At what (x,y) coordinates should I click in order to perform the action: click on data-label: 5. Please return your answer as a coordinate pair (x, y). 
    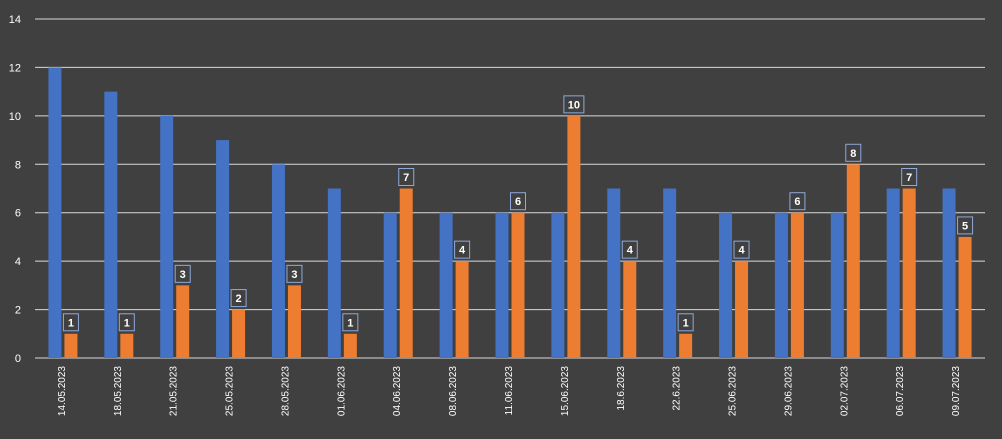
    Looking at the image, I should click on (965, 226).